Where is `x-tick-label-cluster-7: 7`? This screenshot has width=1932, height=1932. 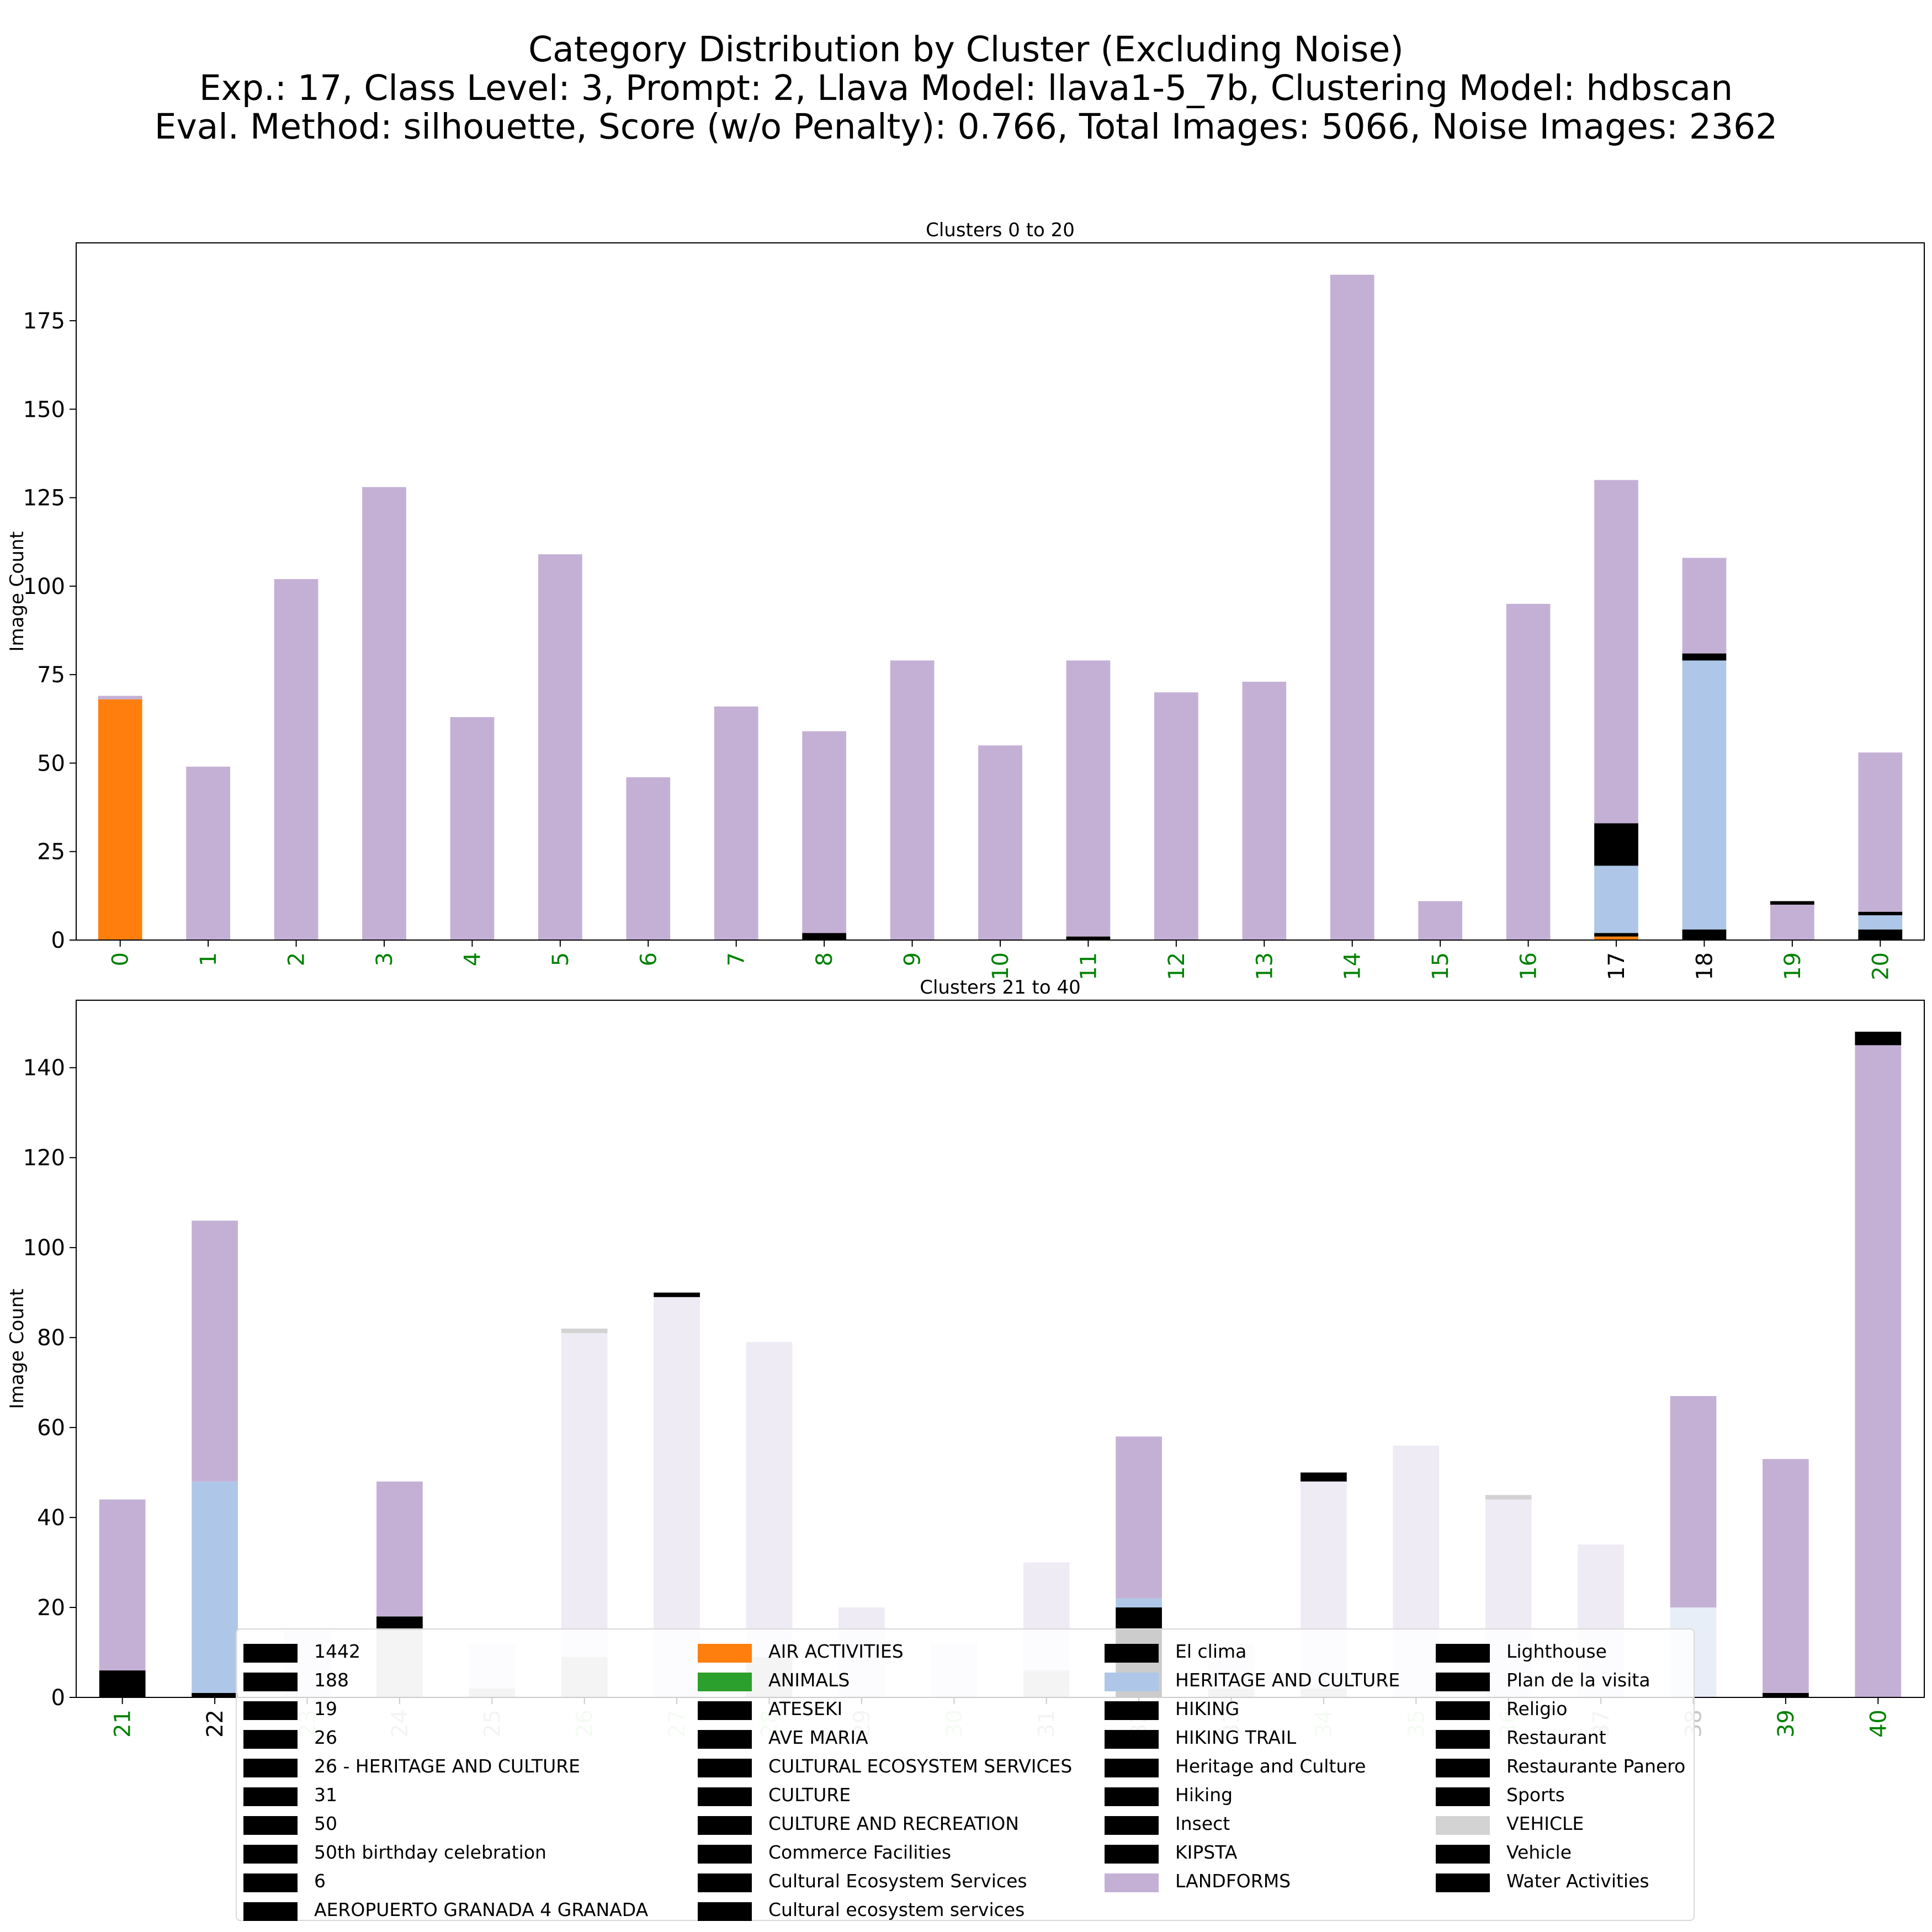
x-tick-label-cluster-7: 7 is located at coordinates (737, 959).